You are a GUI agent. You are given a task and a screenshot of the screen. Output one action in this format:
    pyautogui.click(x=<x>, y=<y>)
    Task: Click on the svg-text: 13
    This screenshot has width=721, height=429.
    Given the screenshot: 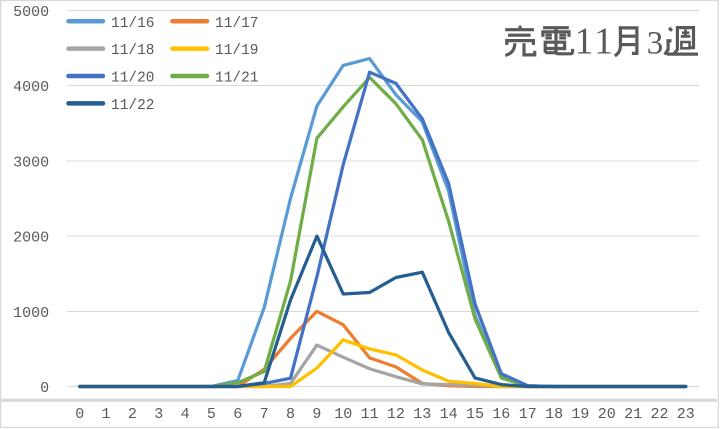 What is the action you would take?
    pyautogui.click(x=422, y=414)
    